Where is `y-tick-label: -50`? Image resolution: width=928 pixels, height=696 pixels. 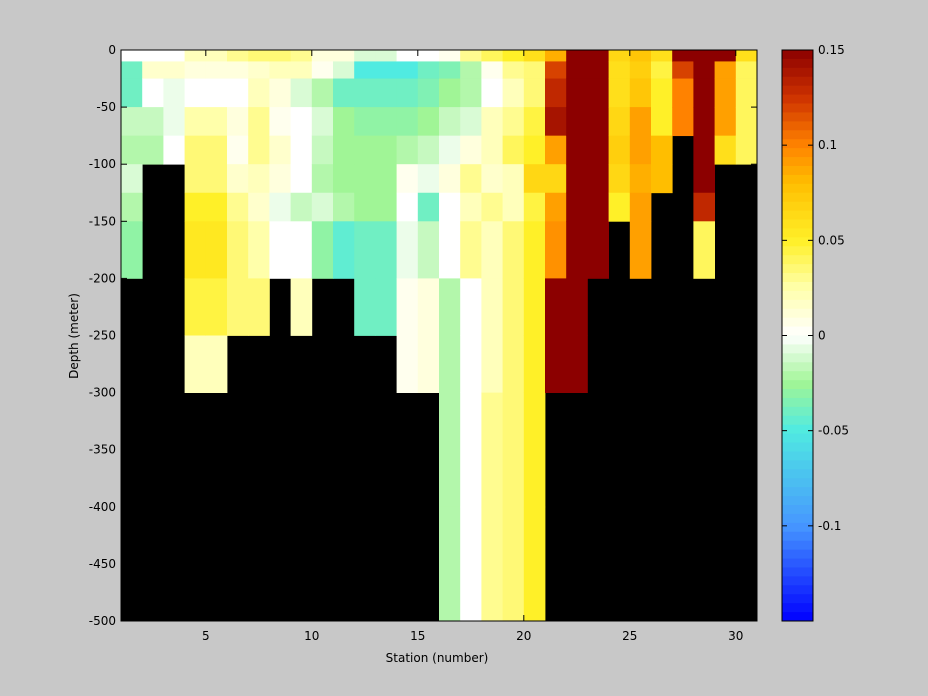
y-tick-label: -50 is located at coordinates (106, 107).